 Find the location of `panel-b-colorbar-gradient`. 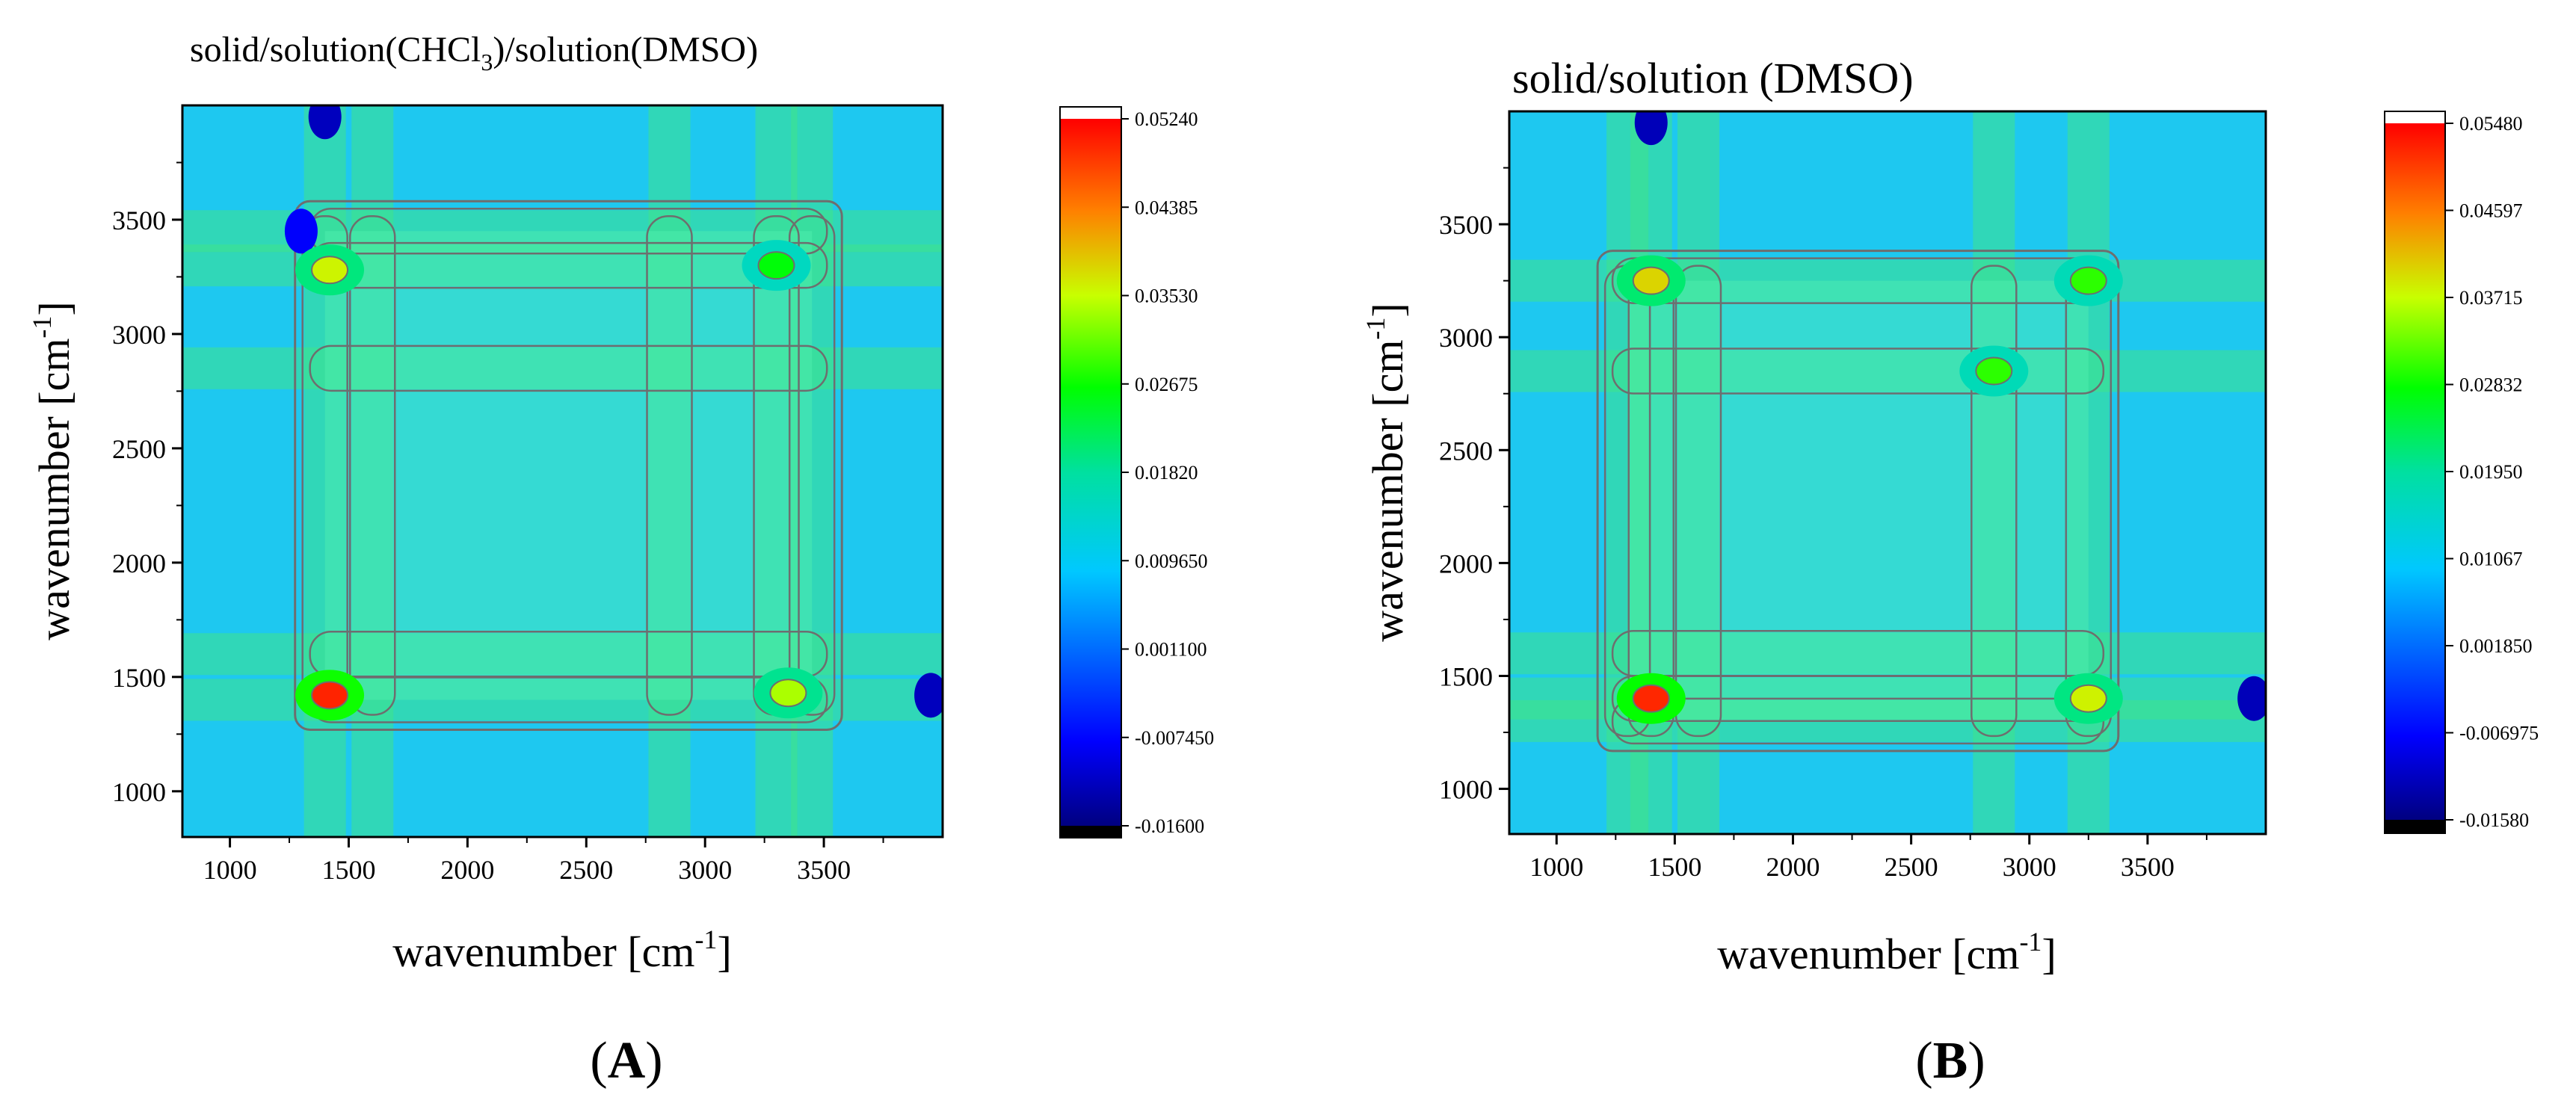

panel-b-colorbar-gradient is located at coordinates (2415, 471).